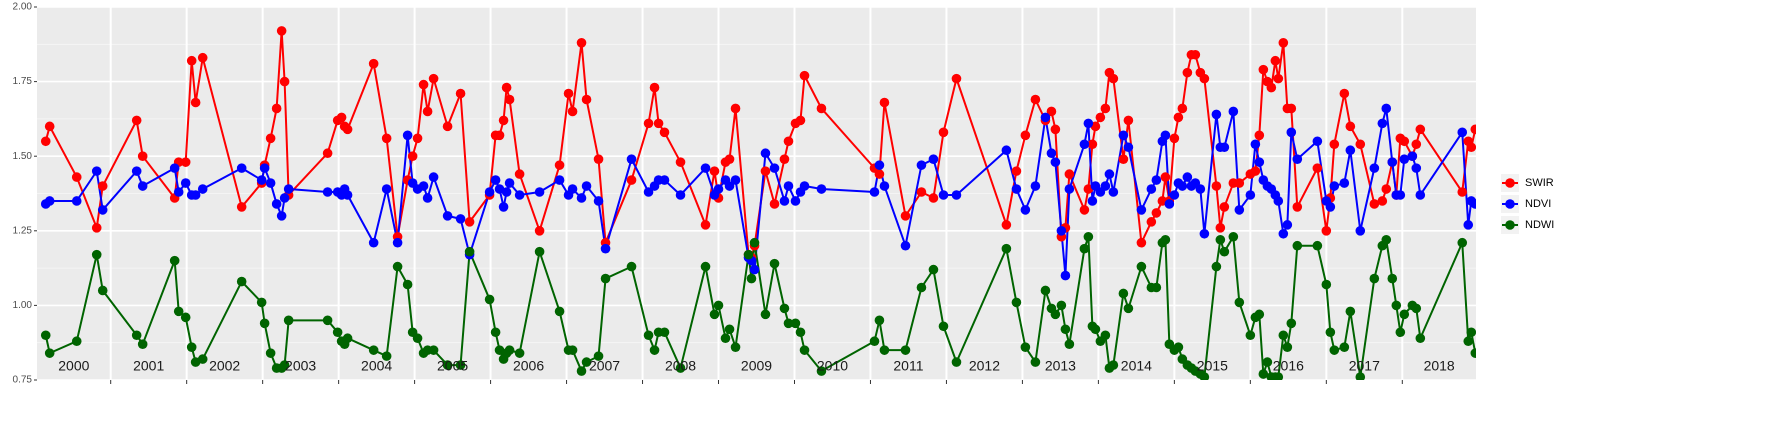  What do you see at coordinates (756, 366) in the screenshot?
I see `year-label: 2009` at bounding box center [756, 366].